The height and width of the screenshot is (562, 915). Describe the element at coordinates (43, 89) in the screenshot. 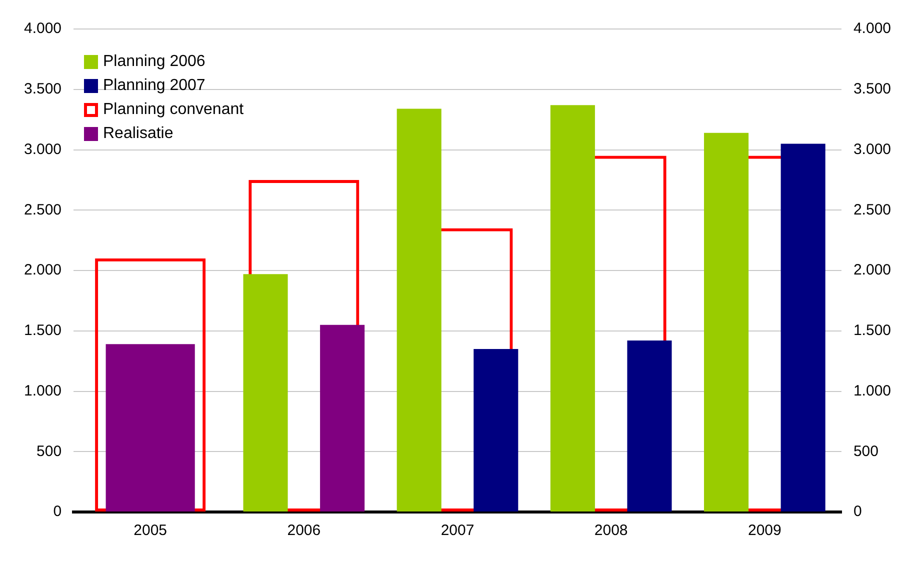

I see `y-tick-label: 3.500` at that location.